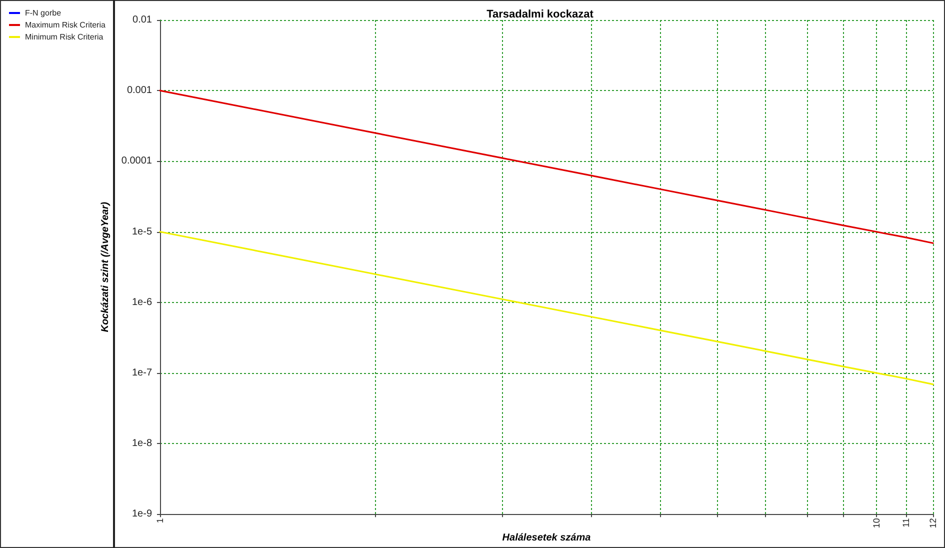 The width and height of the screenshot is (945, 548). What do you see at coordinates (540, 14) in the screenshot?
I see `chart-title: Tarsadalmi kockazat` at bounding box center [540, 14].